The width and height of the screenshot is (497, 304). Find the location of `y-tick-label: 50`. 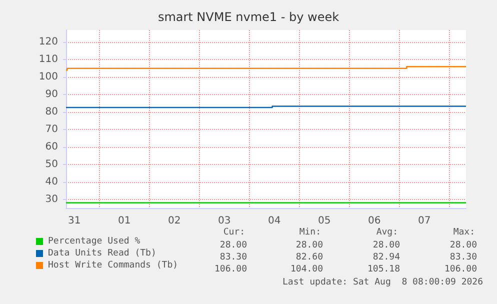

y-tick-label: 50 is located at coordinates (51, 164).